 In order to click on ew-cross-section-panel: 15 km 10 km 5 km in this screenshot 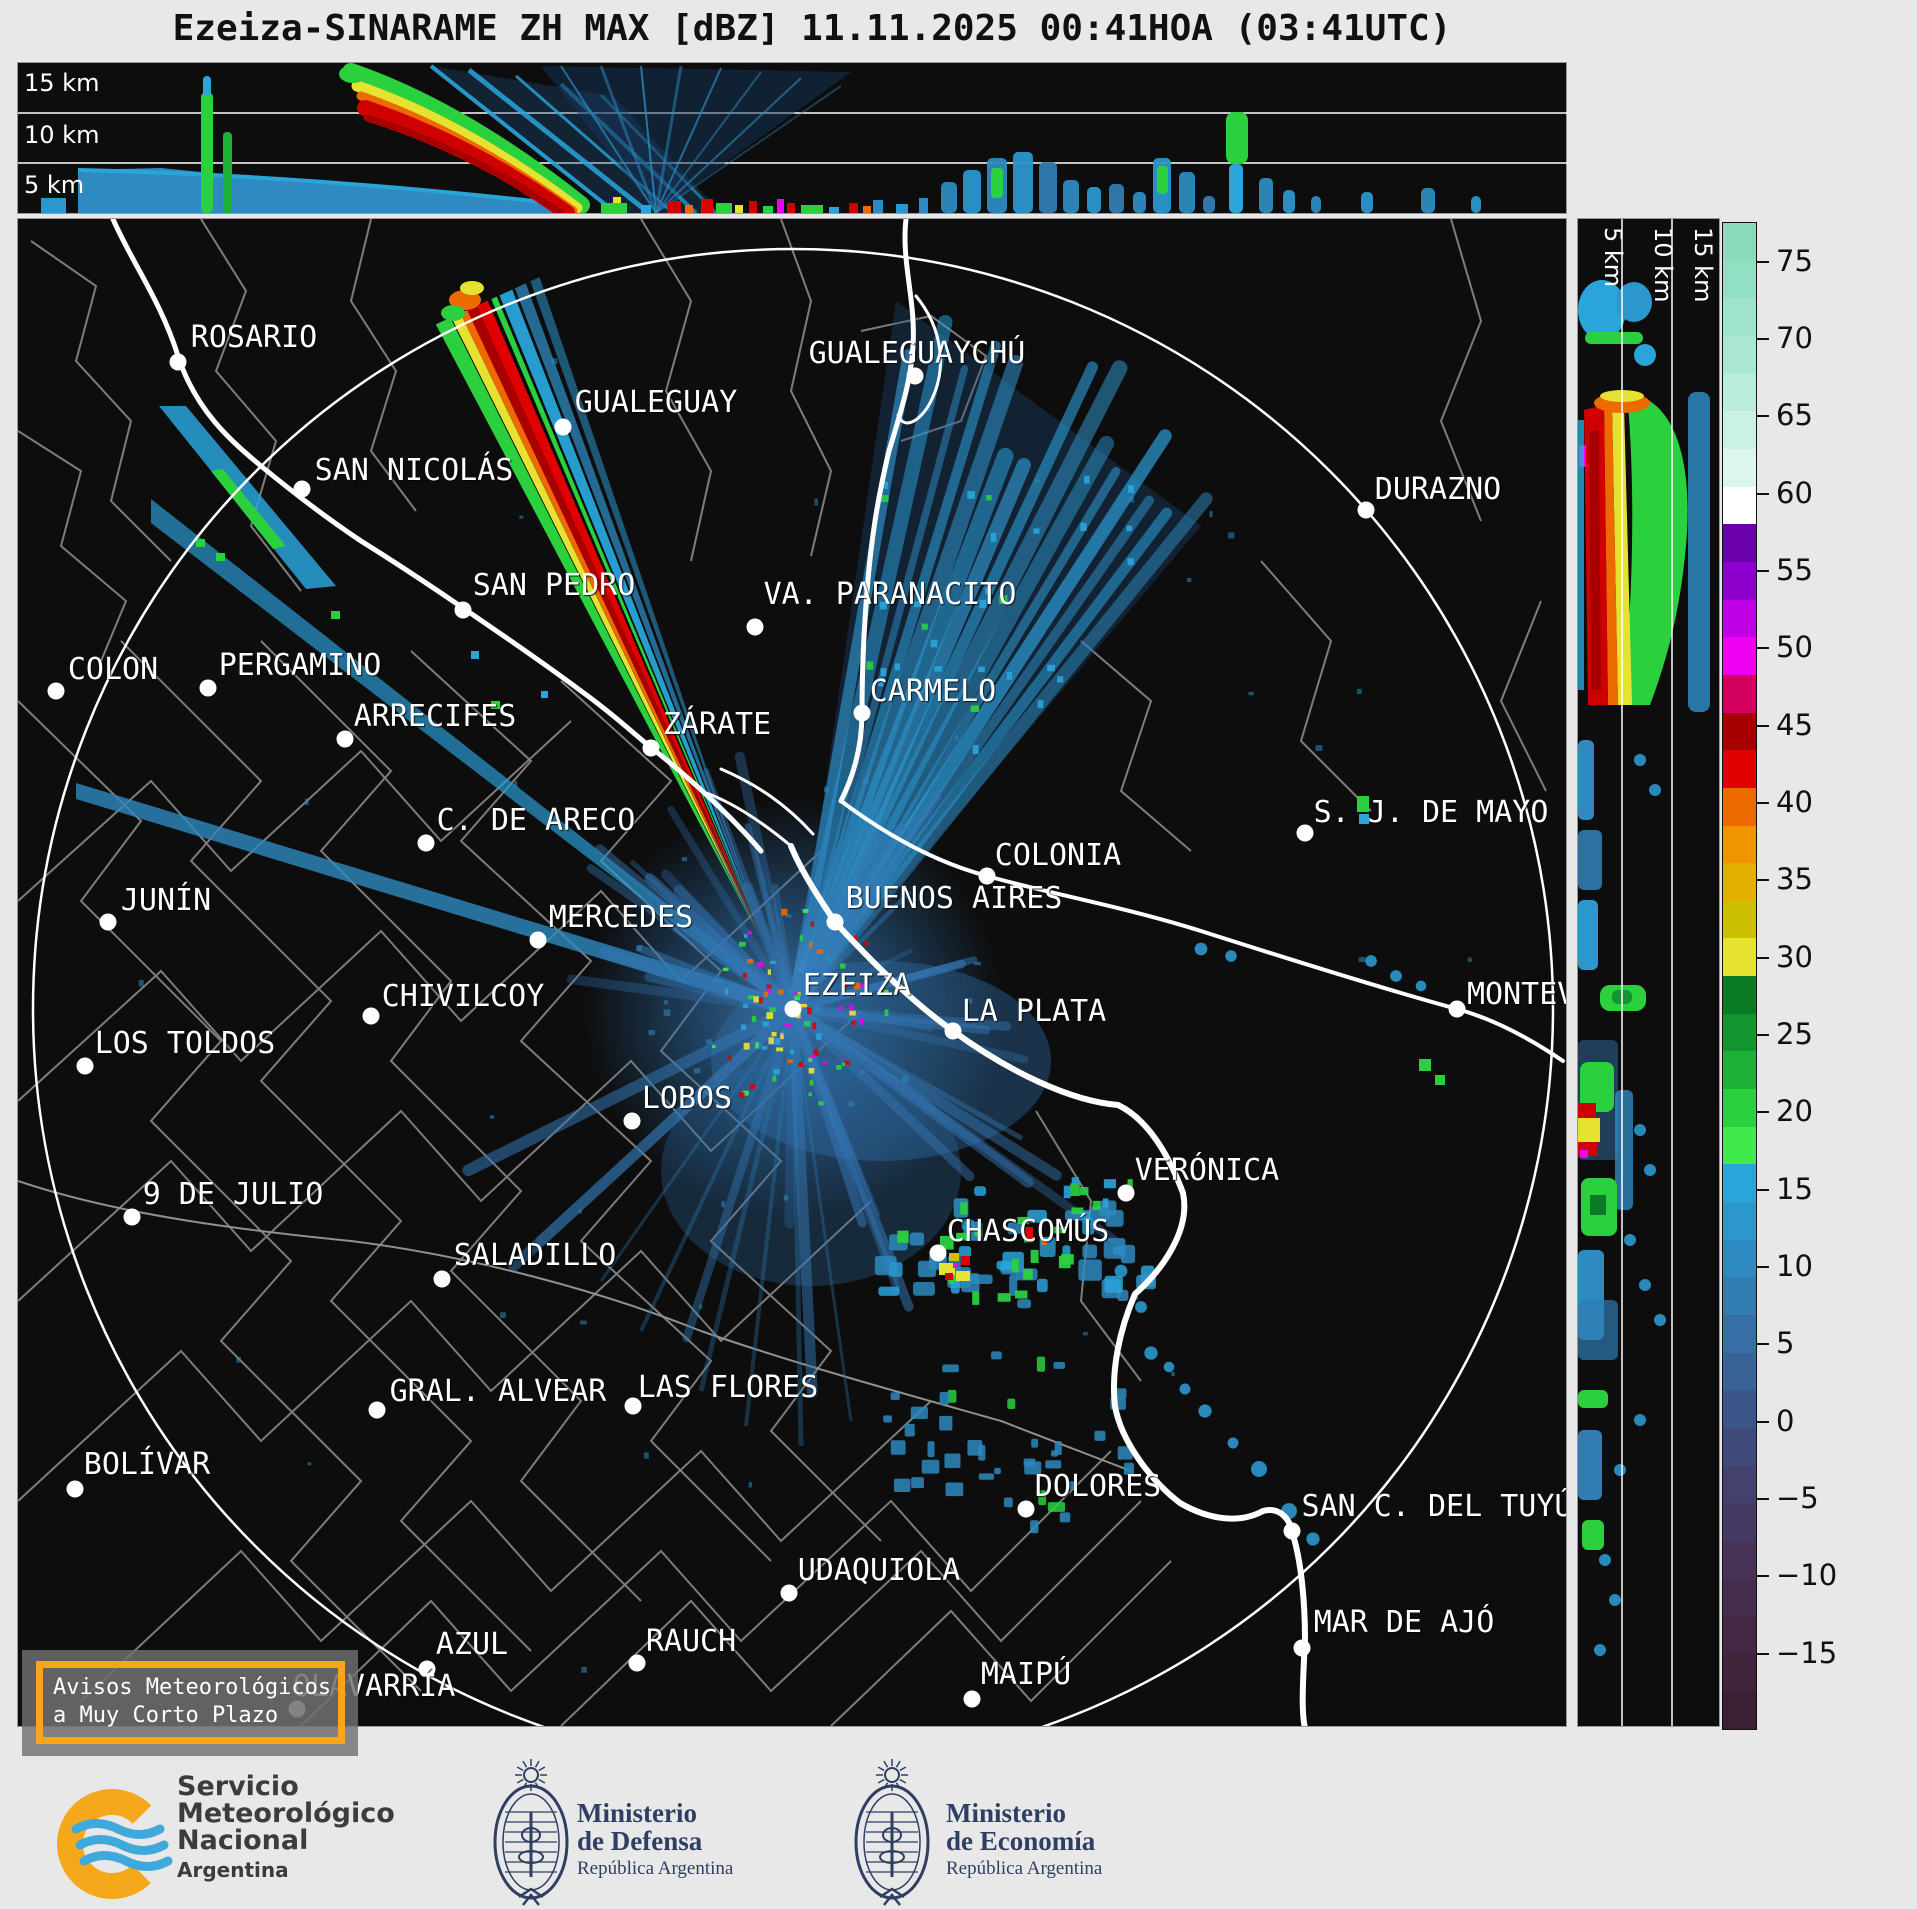, I will do `click(792, 138)`.